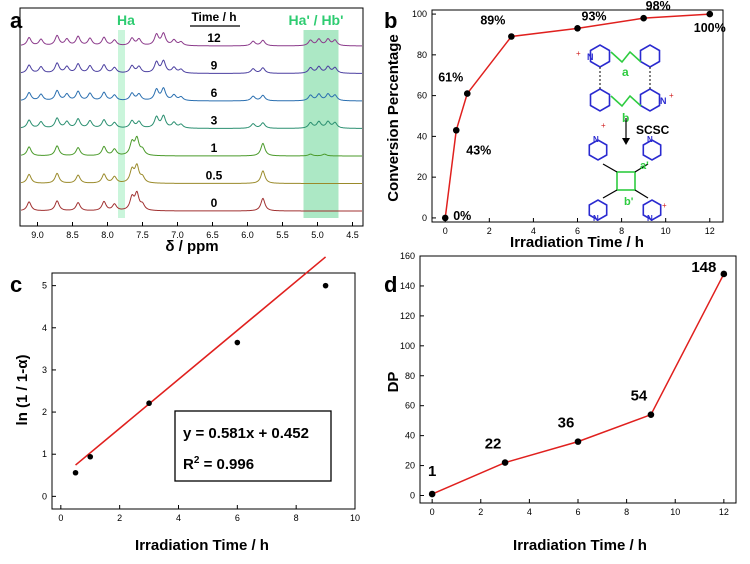 The height and width of the screenshot is (564, 750). I want to click on cyclobutane-ring, so click(626, 181).